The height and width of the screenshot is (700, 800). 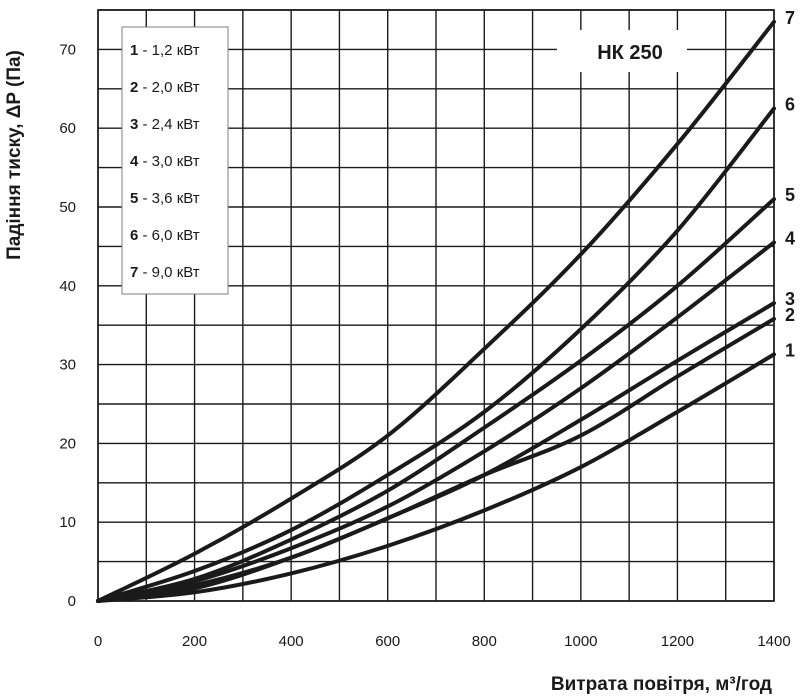 I want to click on legend-item: 6 - 6,0 кВт, so click(x=165, y=235).